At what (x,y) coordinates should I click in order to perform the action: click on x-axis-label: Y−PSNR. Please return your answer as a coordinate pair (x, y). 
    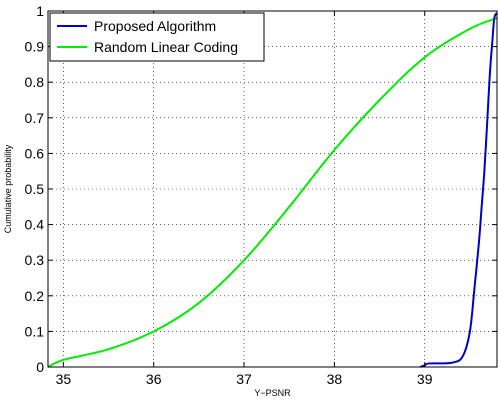
    Looking at the image, I should click on (272, 393).